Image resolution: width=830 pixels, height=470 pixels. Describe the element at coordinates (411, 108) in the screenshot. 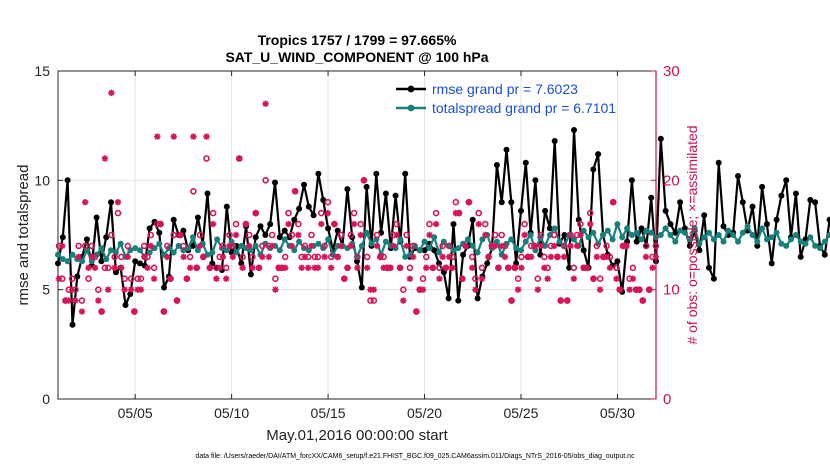

I see `legend-marker-totalspread` at that location.